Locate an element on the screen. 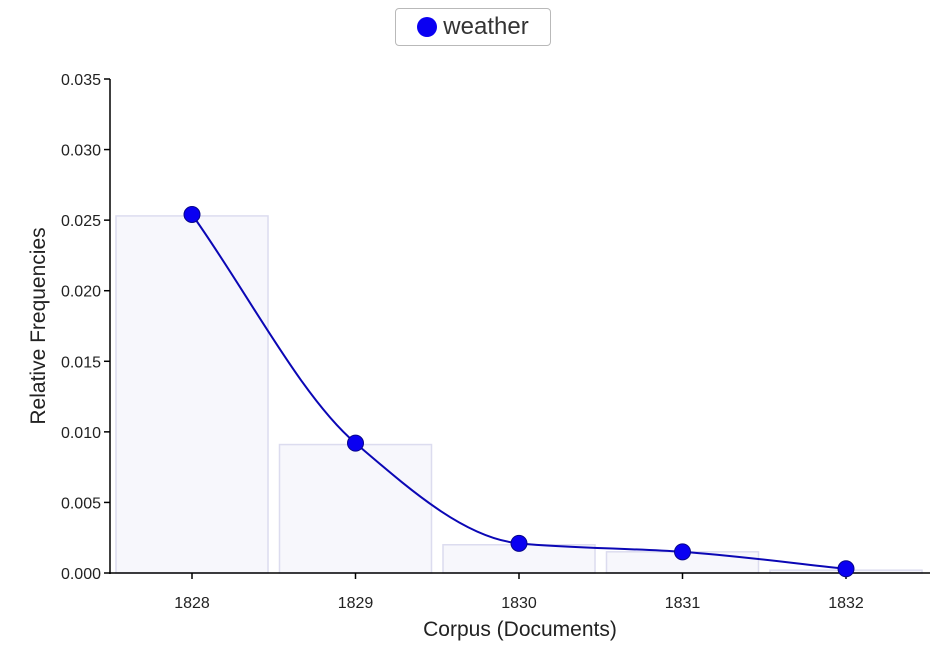 The height and width of the screenshot is (658, 942). y-tick-label: 0.000 is located at coordinates (81, 574).